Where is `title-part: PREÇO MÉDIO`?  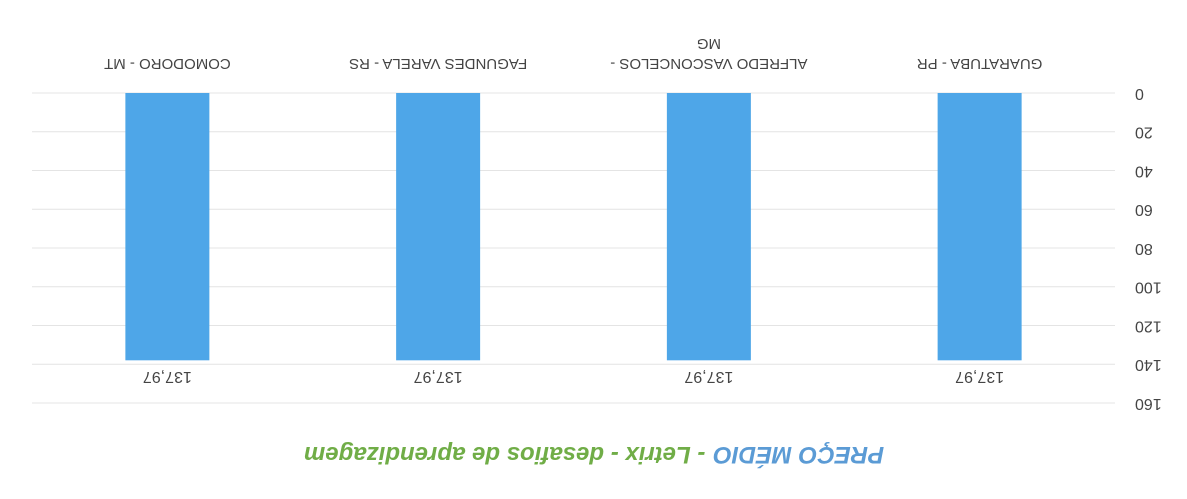 title-part: PREÇO MÉDIO is located at coordinates (798, 455).